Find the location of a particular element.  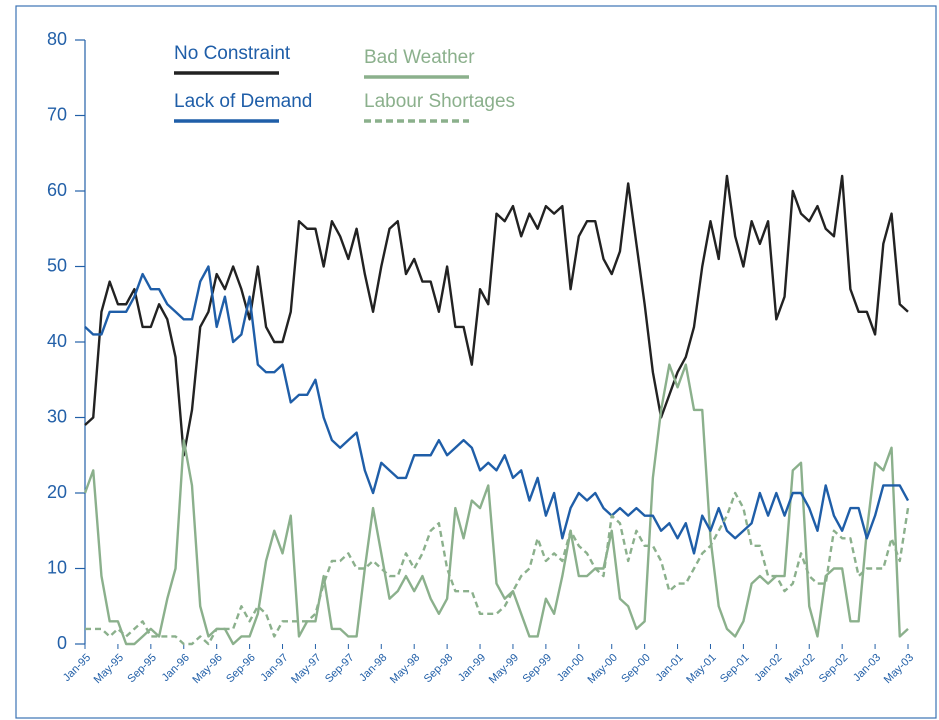

x-tick-label: May-96 is located at coordinates (207, 669).